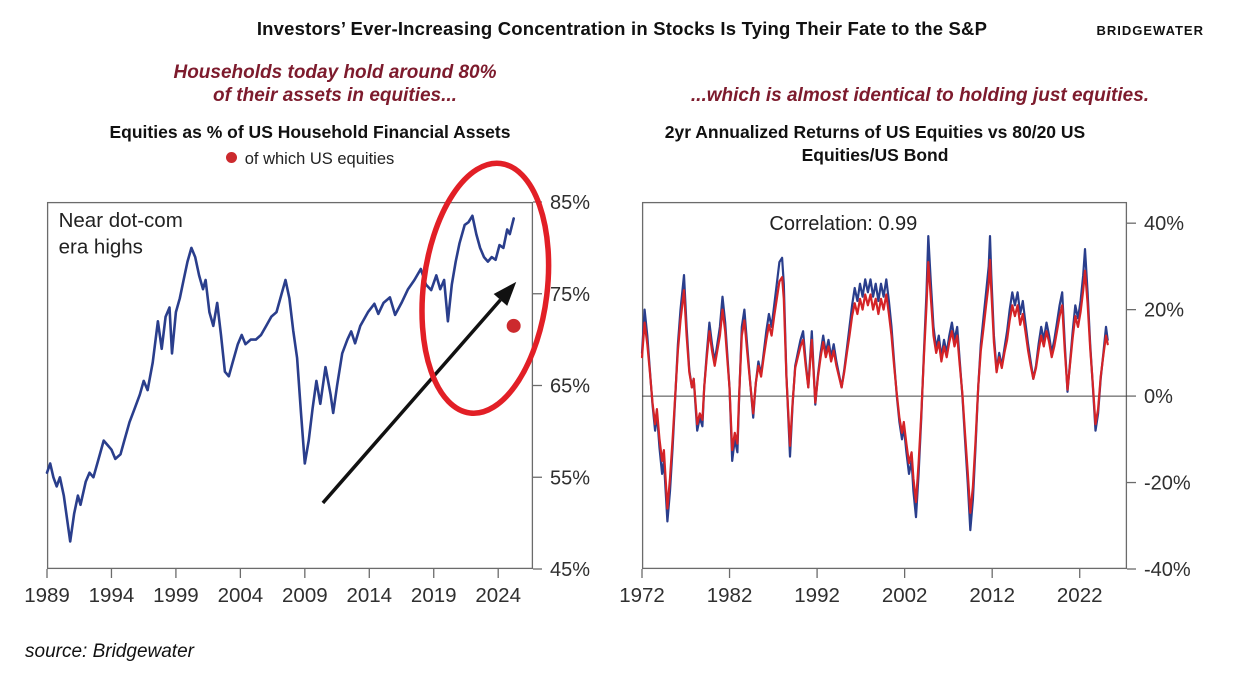 This screenshot has height=690, width=1244. I want to click on svg-text: 85%, so click(570, 203).